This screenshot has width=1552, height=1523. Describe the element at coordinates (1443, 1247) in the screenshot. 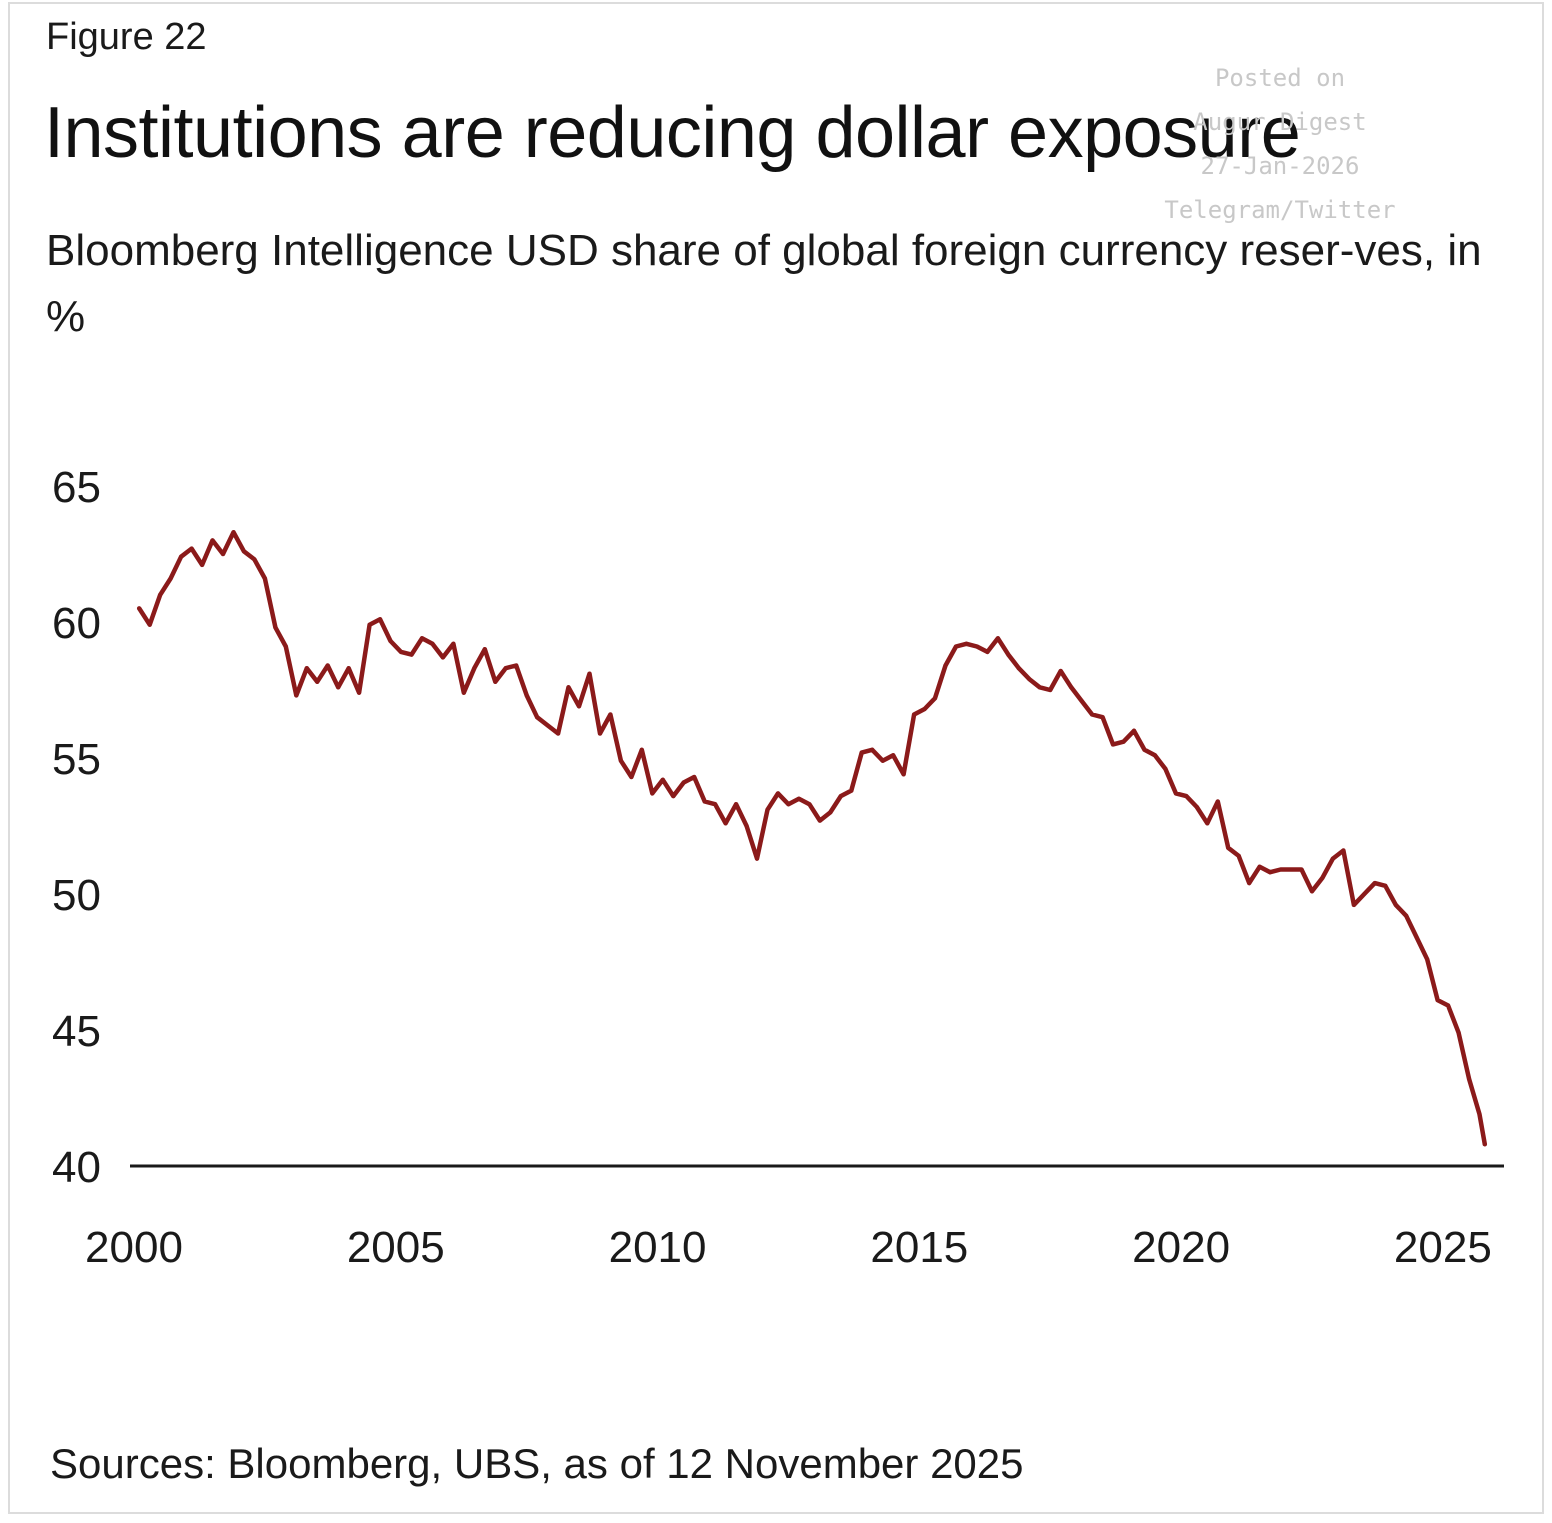

I see `x-tick-label: 2025` at that location.